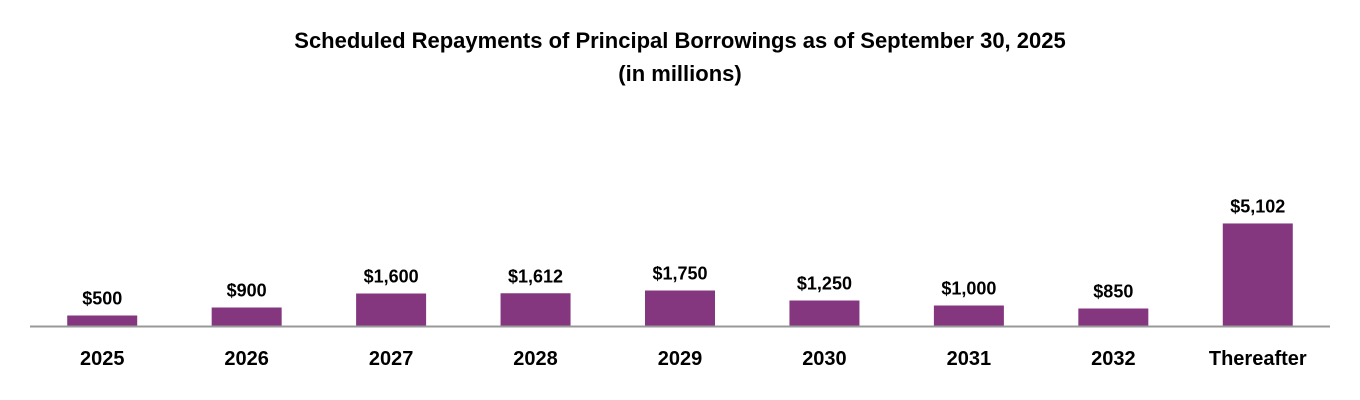 The height and width of the screenshot is (400, 1360). What do you see at coordinates (679, 274) in the screenshot?
I see `data-label-2029: $1,750` at bounding box center [679, 274].